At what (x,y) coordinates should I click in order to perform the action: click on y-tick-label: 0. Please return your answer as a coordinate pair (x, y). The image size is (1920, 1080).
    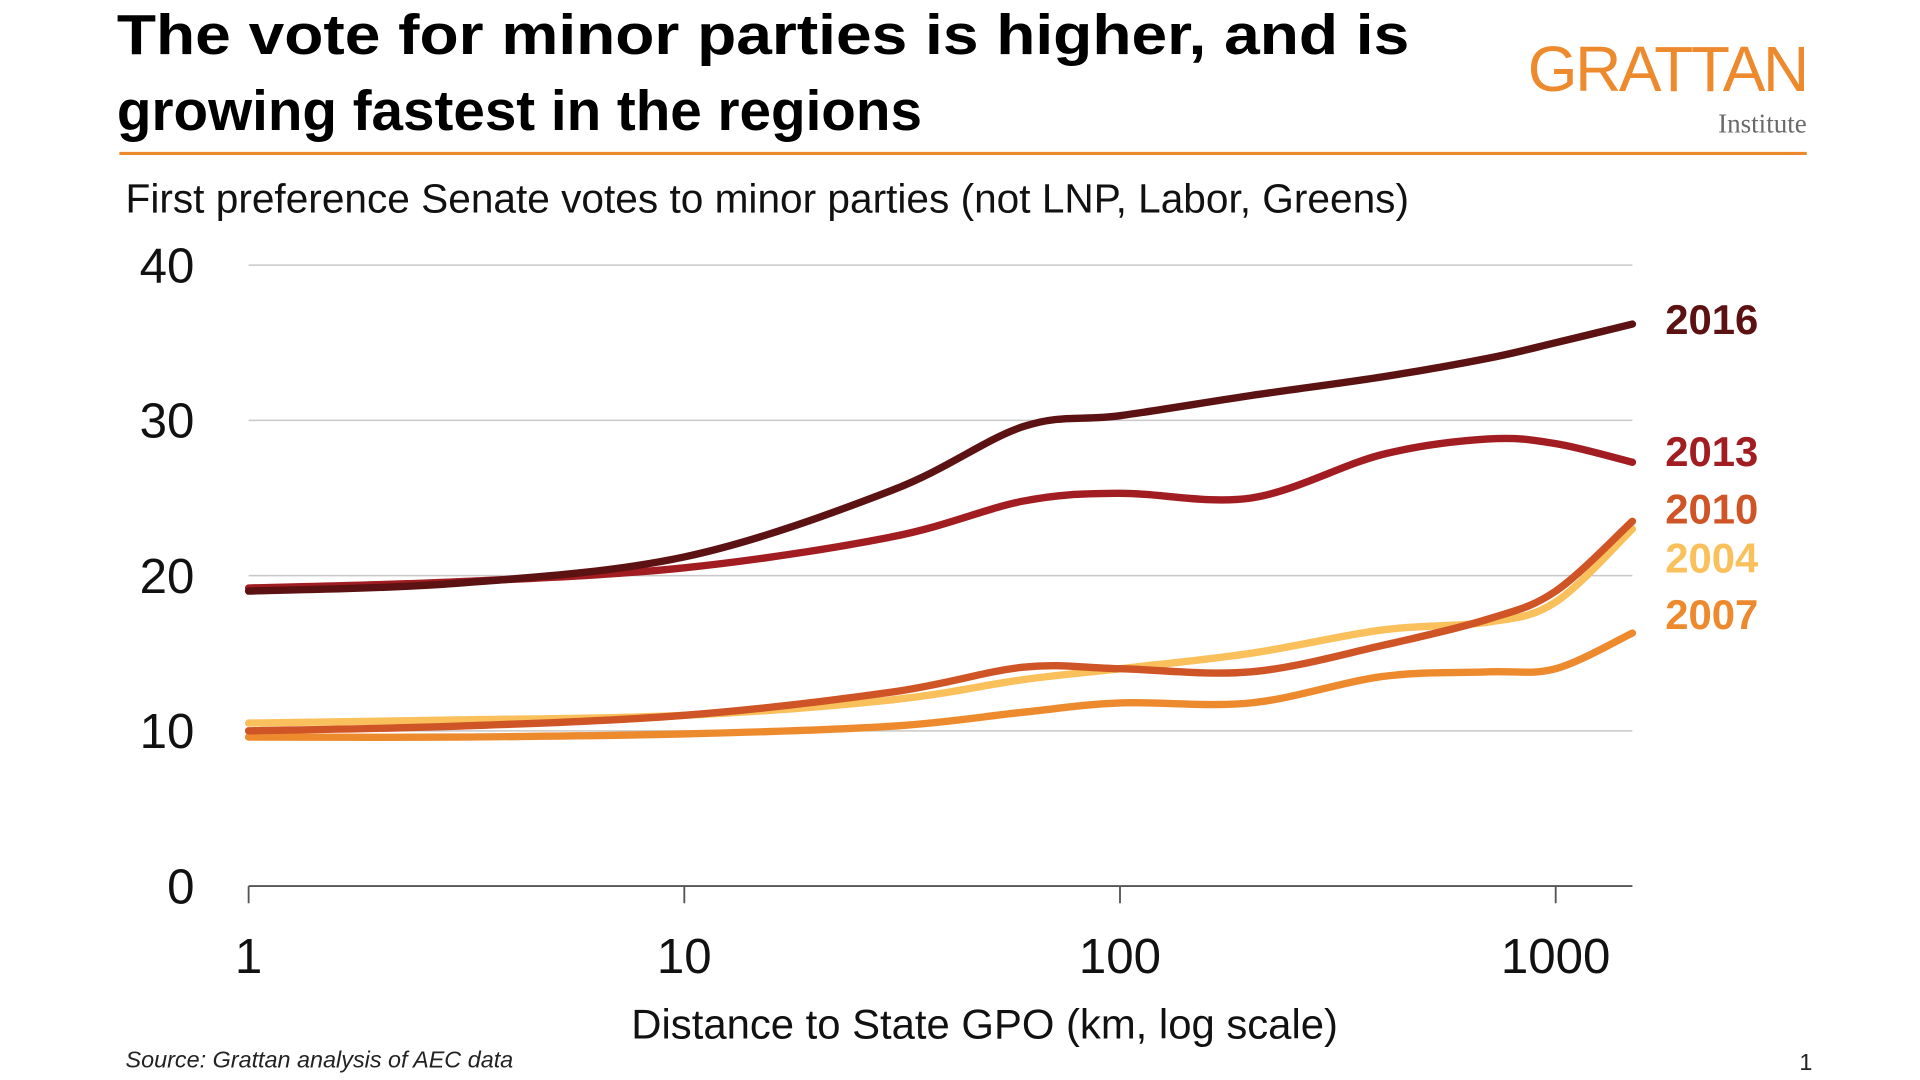
    Looking at the image, I should click on (180, 886).